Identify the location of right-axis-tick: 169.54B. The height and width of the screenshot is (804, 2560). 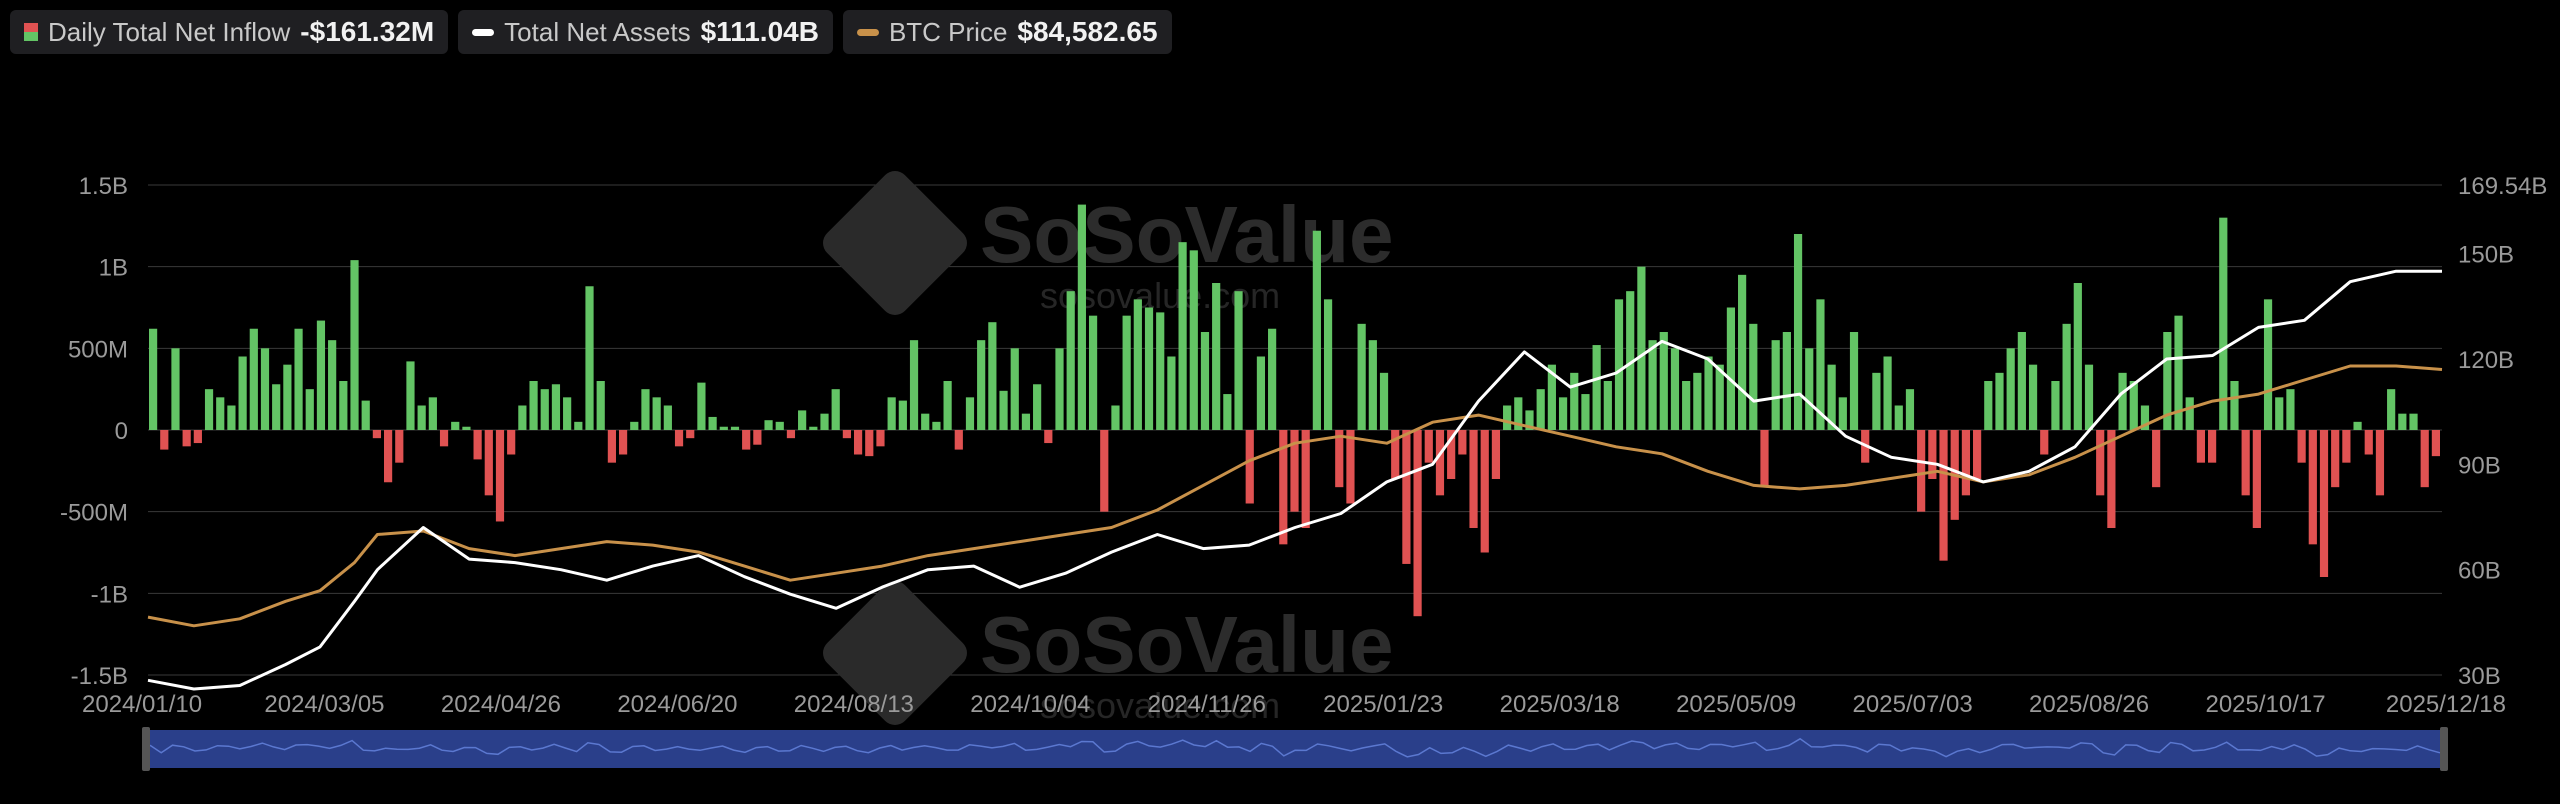
(2502, 186).